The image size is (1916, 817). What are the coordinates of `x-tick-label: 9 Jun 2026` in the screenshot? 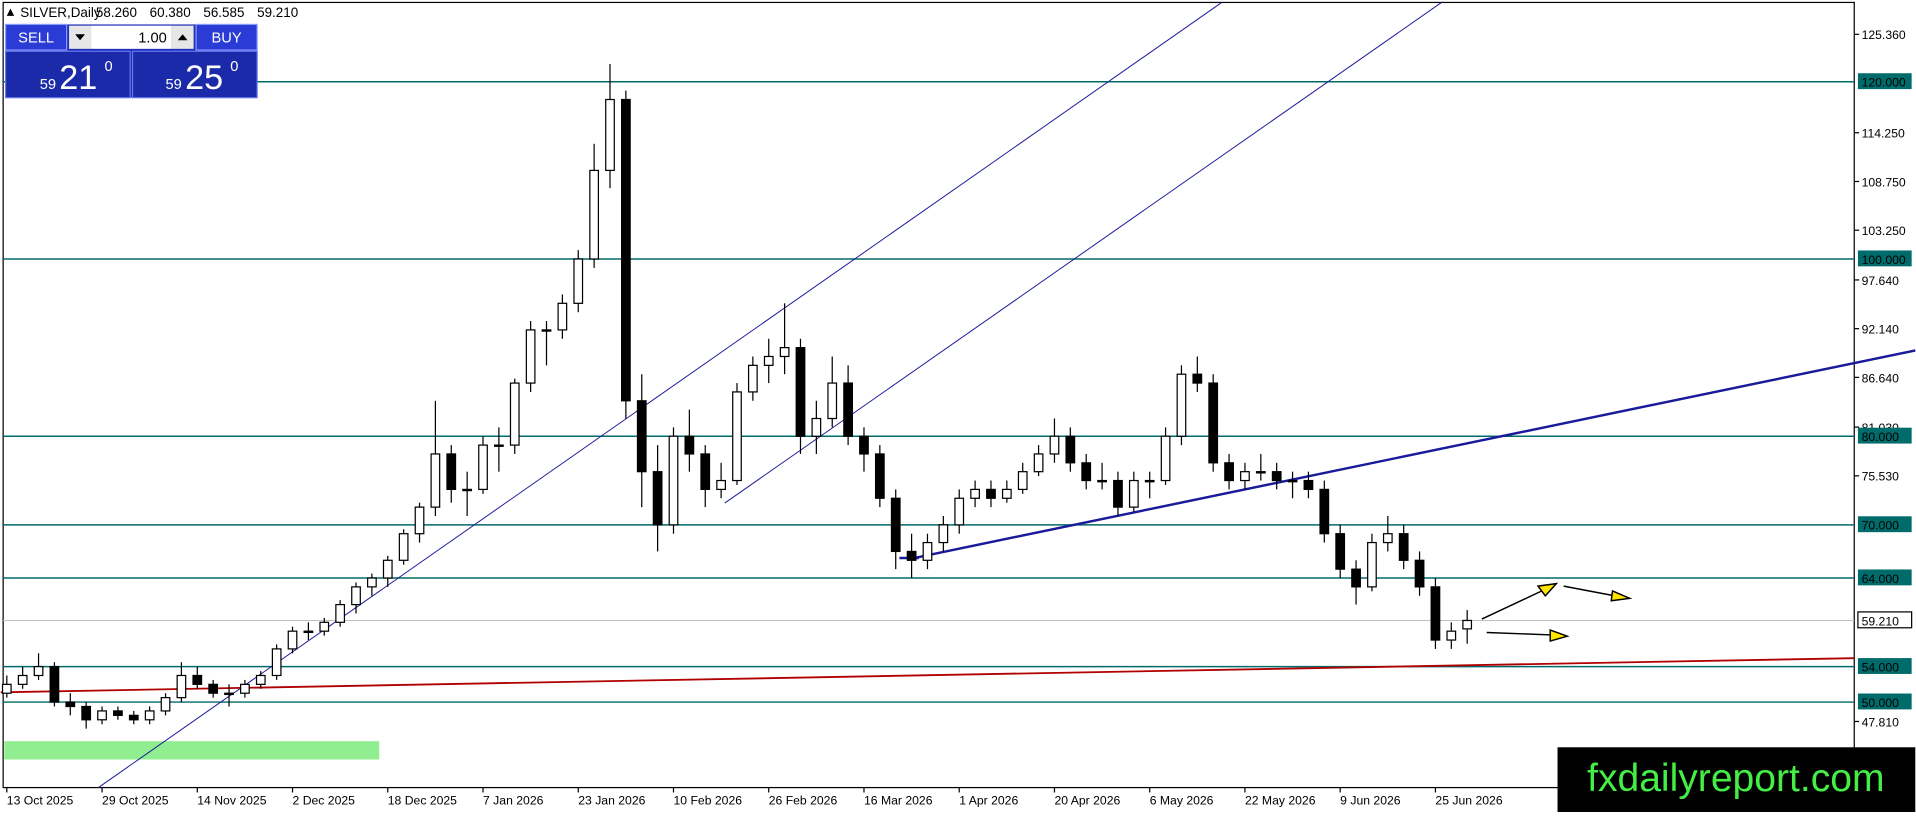 It's located at (1370, 801).